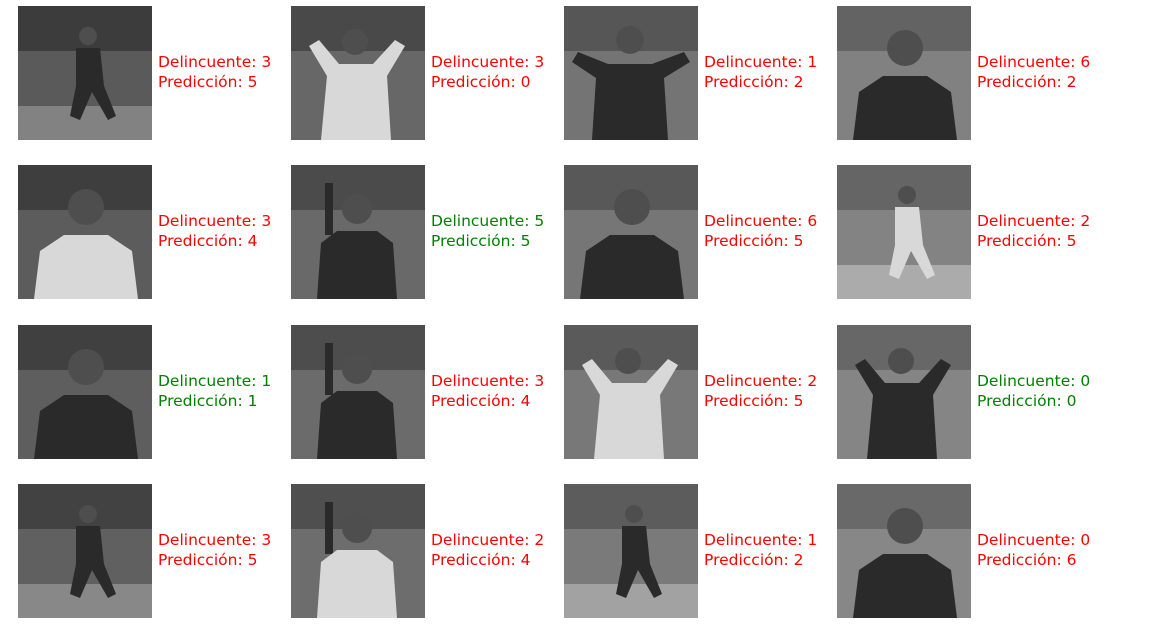  Describe the element at coordinates (760, 231) in the screenshot. I see `prediction-label: Delincuente: 6 Predicción: 5` at that location.